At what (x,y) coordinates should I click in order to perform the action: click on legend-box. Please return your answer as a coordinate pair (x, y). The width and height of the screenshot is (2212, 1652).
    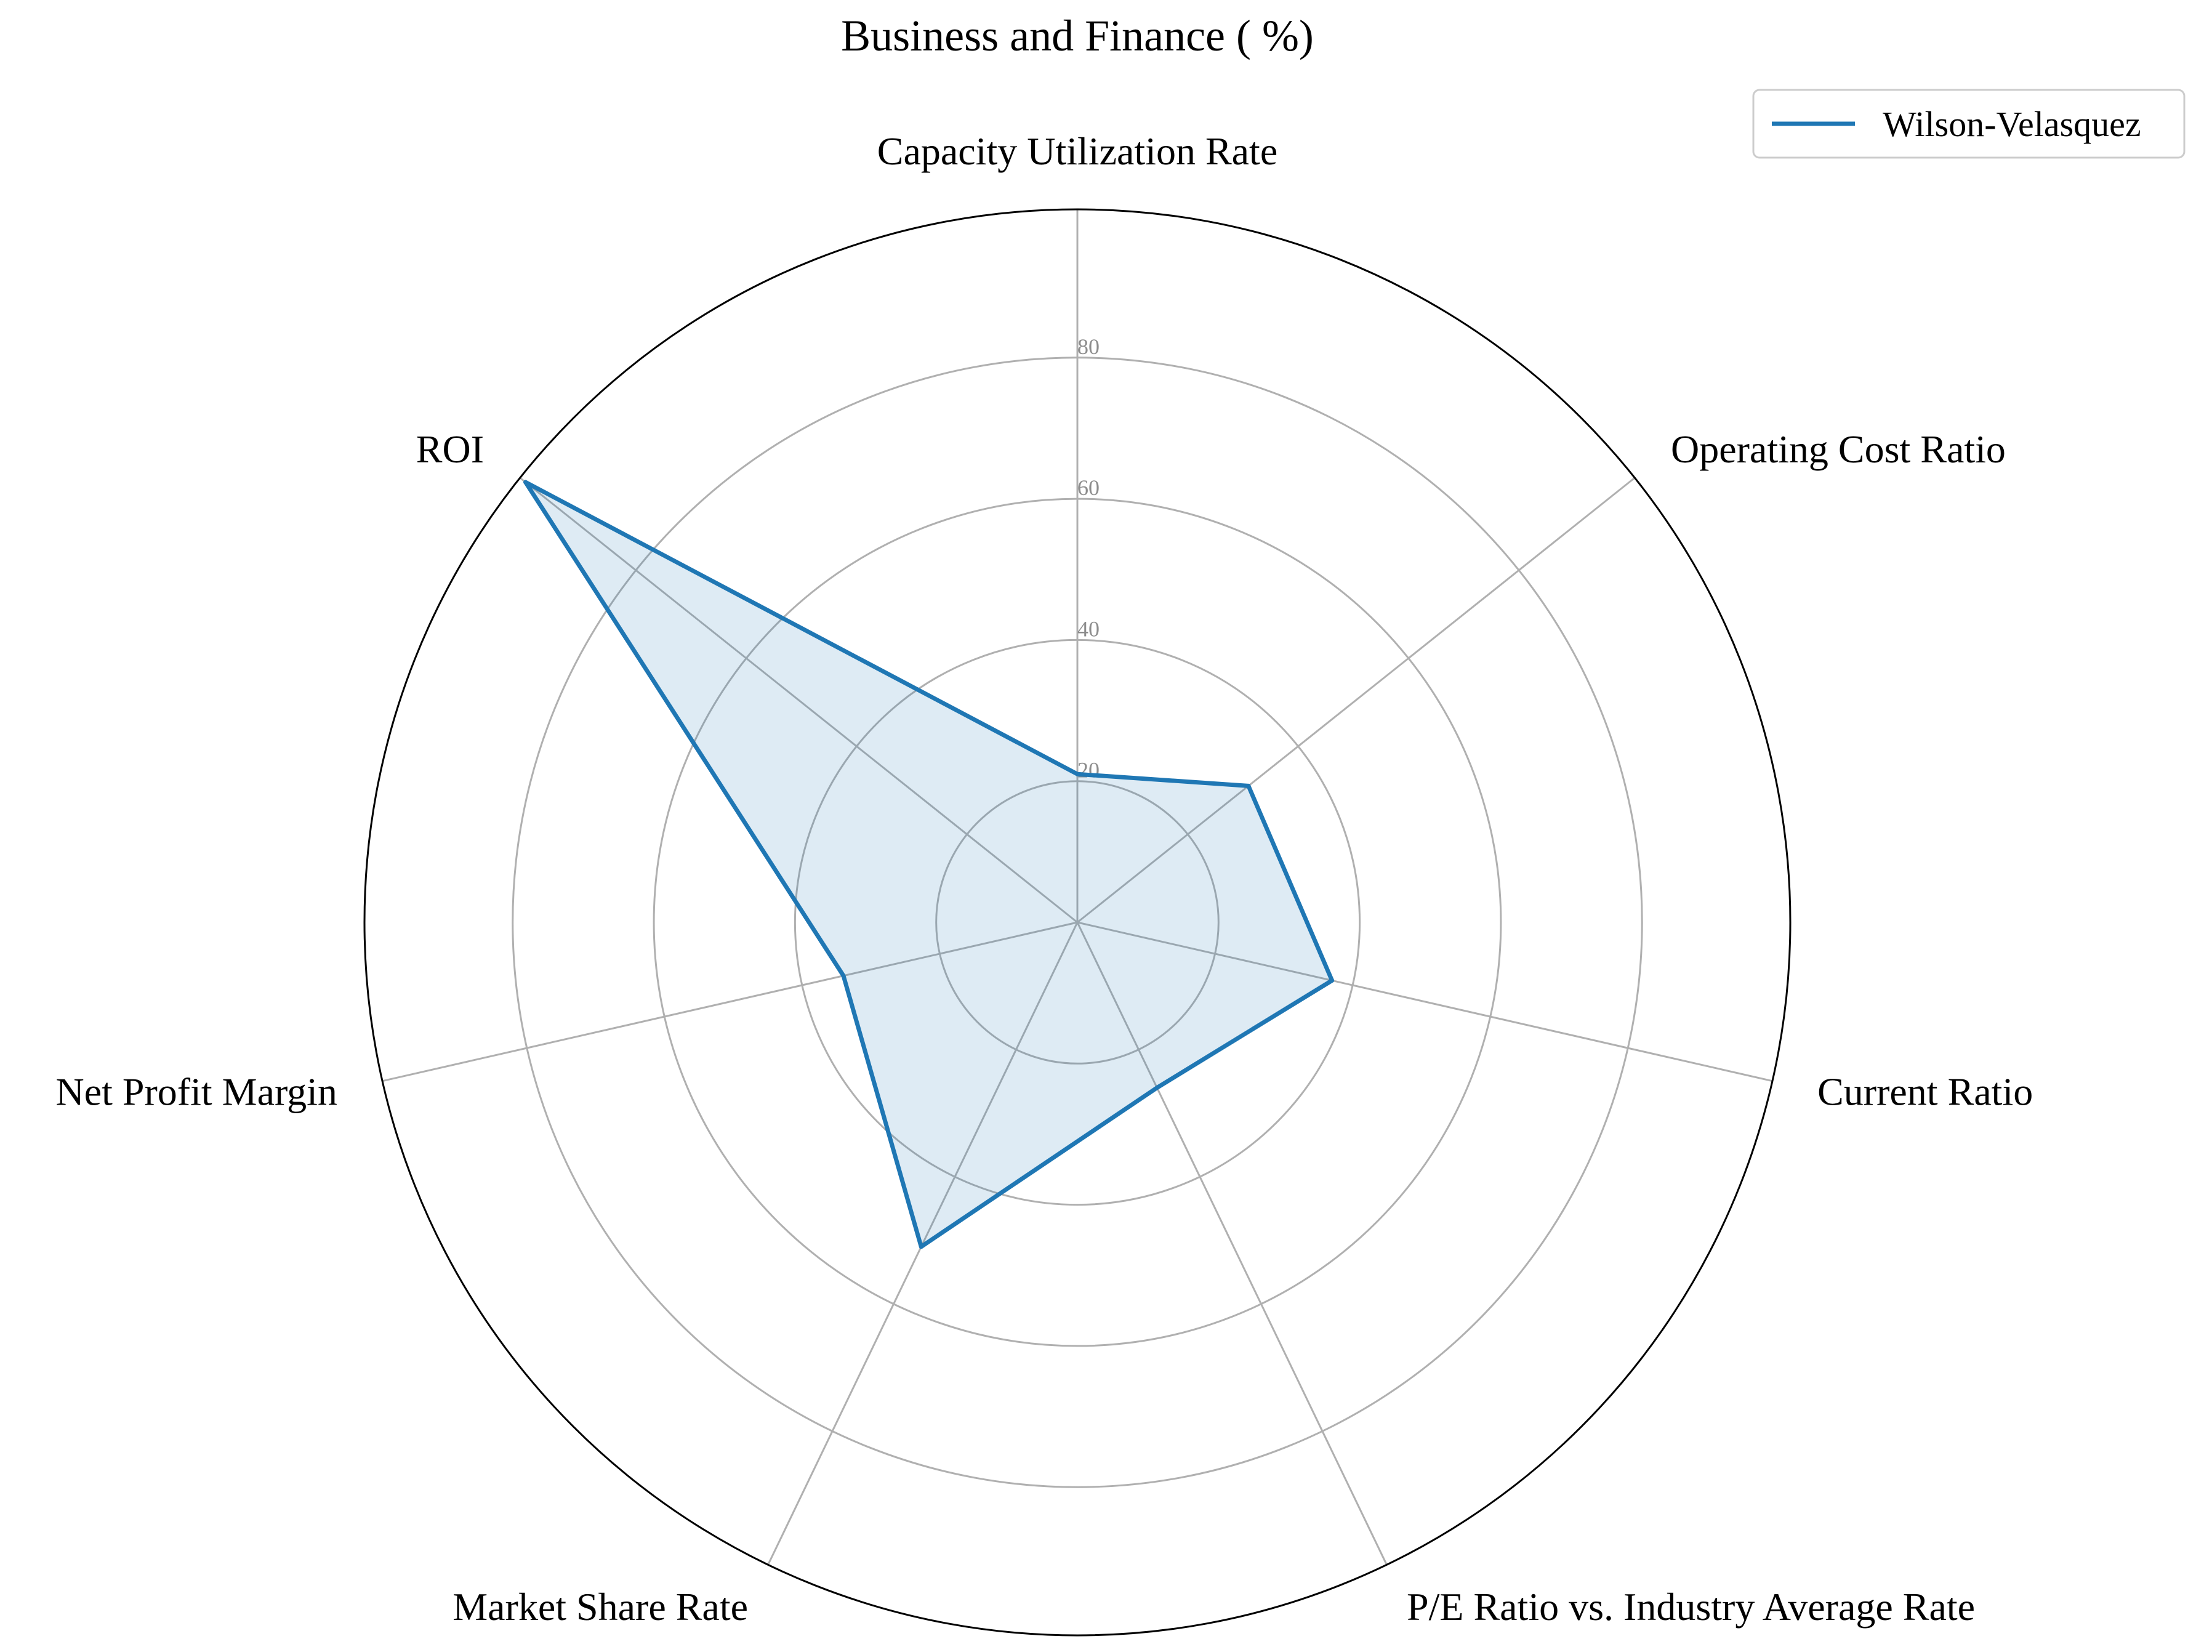
    Looking at the image, I should click on (1969, 124).